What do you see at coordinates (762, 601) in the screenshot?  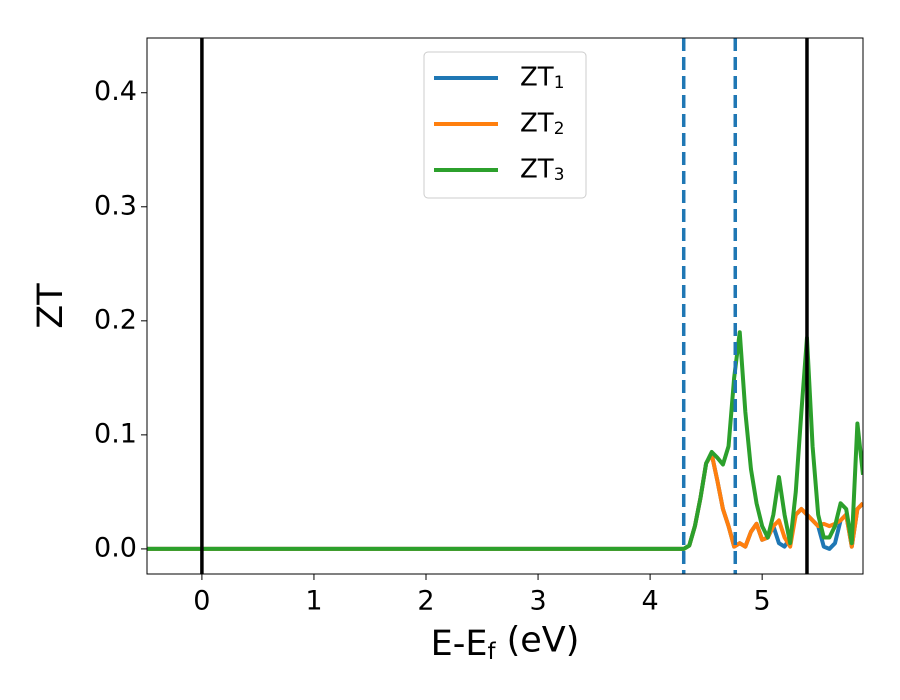 I see `x-tick-label: 5` at bounding box center [762, 601].